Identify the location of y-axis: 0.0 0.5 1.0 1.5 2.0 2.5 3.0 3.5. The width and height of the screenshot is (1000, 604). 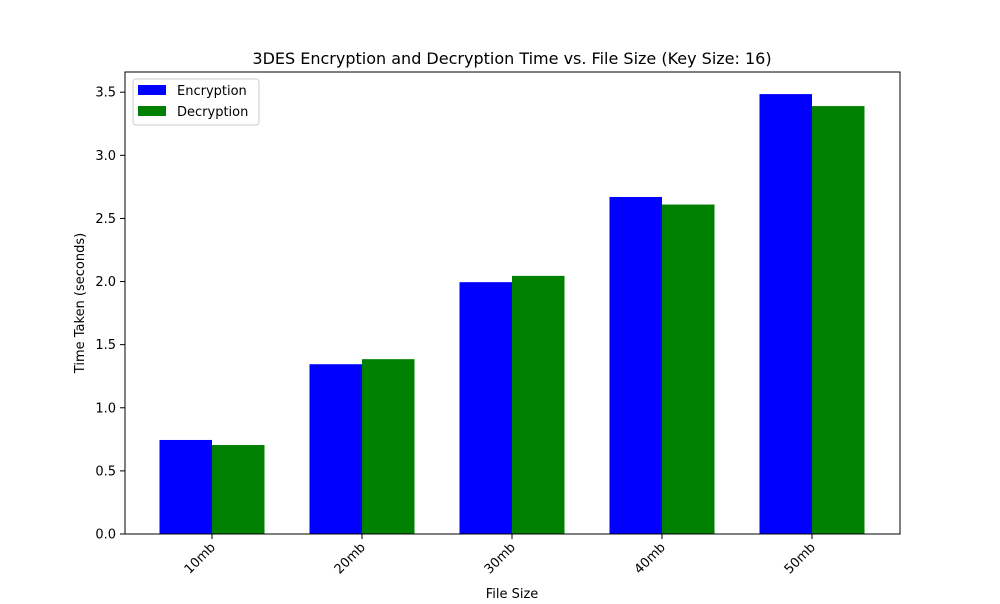
(110, 314).